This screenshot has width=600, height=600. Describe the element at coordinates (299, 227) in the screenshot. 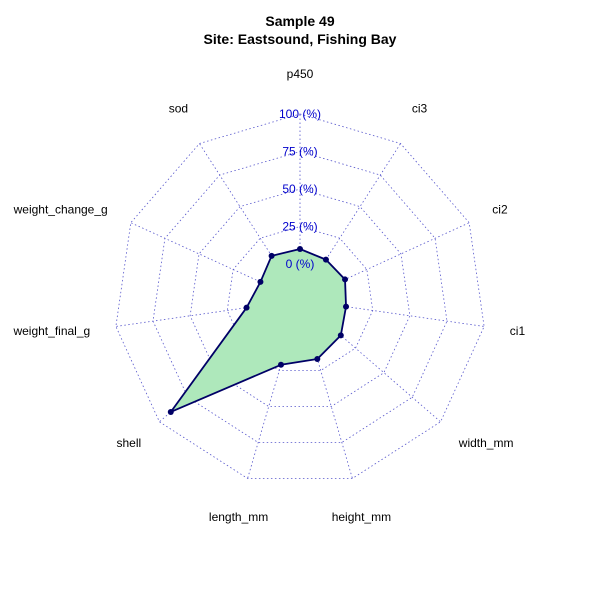

I see `tick-label-1: 25 (%)` at that location.